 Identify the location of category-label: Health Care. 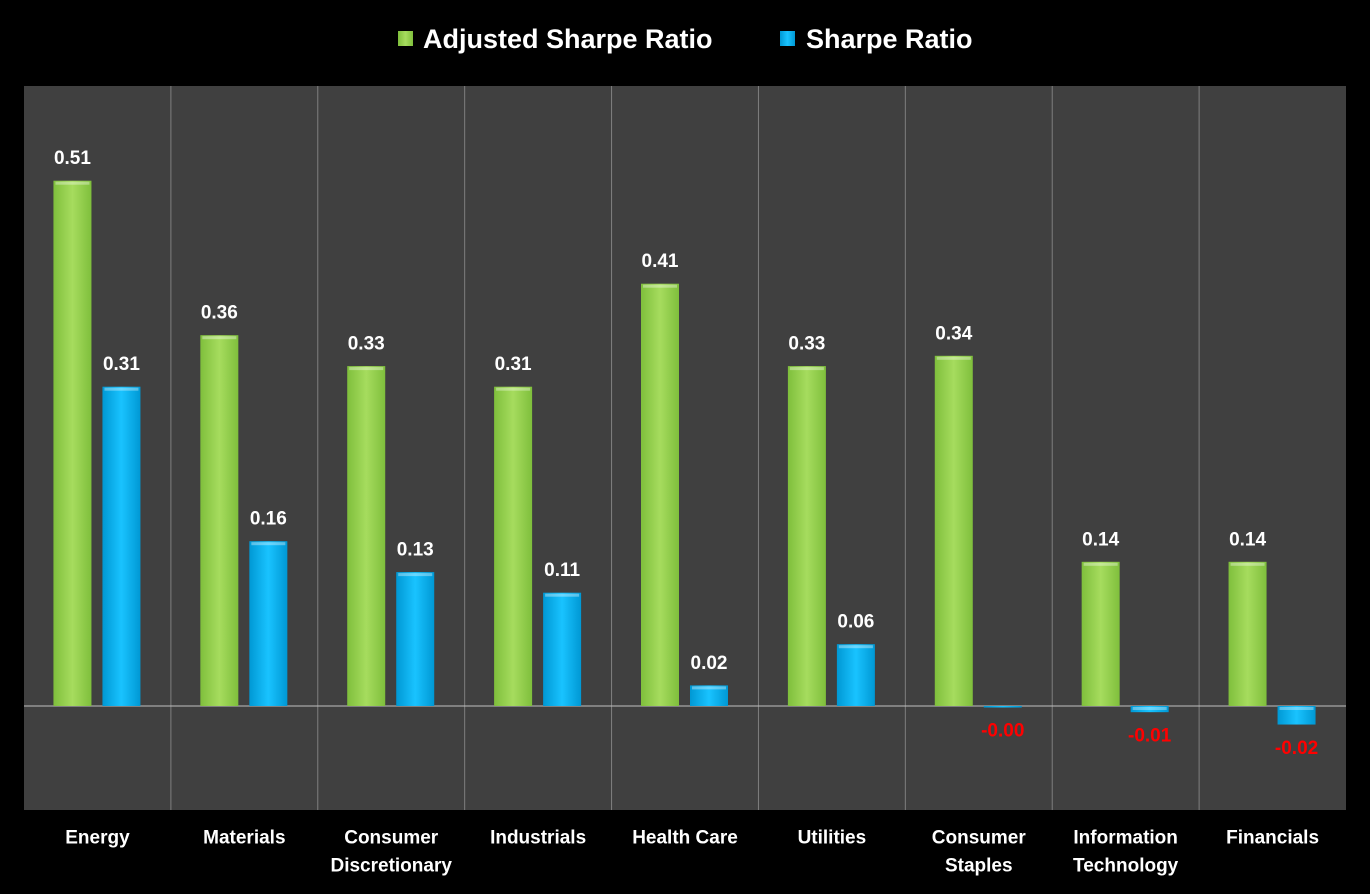
(685, 838).